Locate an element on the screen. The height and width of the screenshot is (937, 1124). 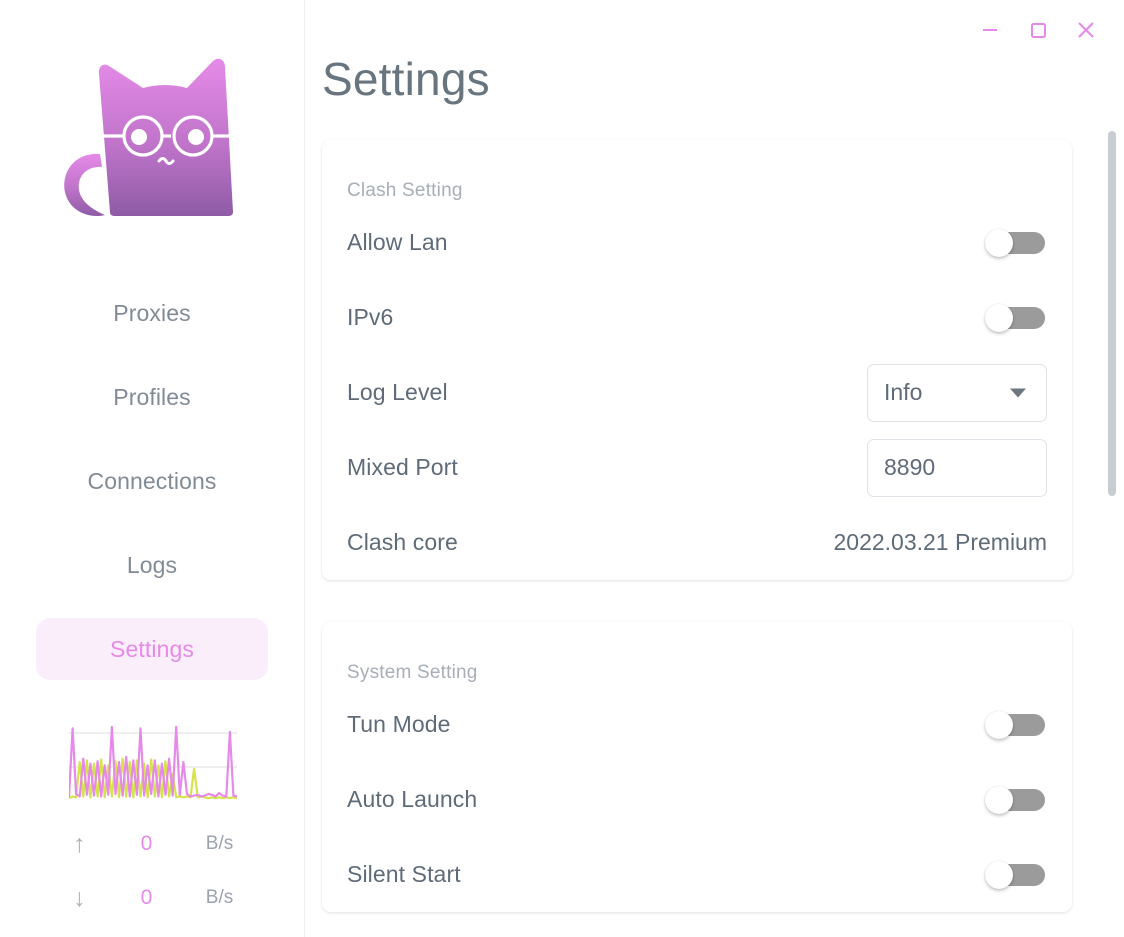
card-title: System Setting is located at coordinates (412, 672).